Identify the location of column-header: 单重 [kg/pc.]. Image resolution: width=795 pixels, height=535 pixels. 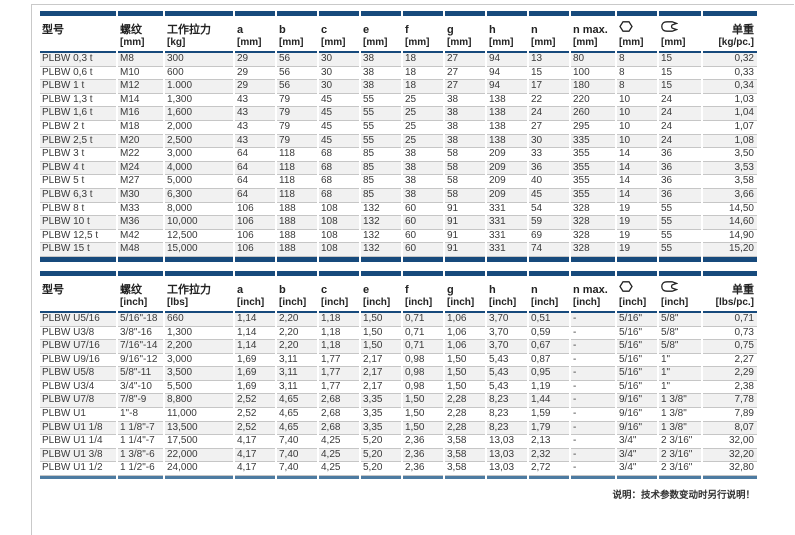
(730, 32).